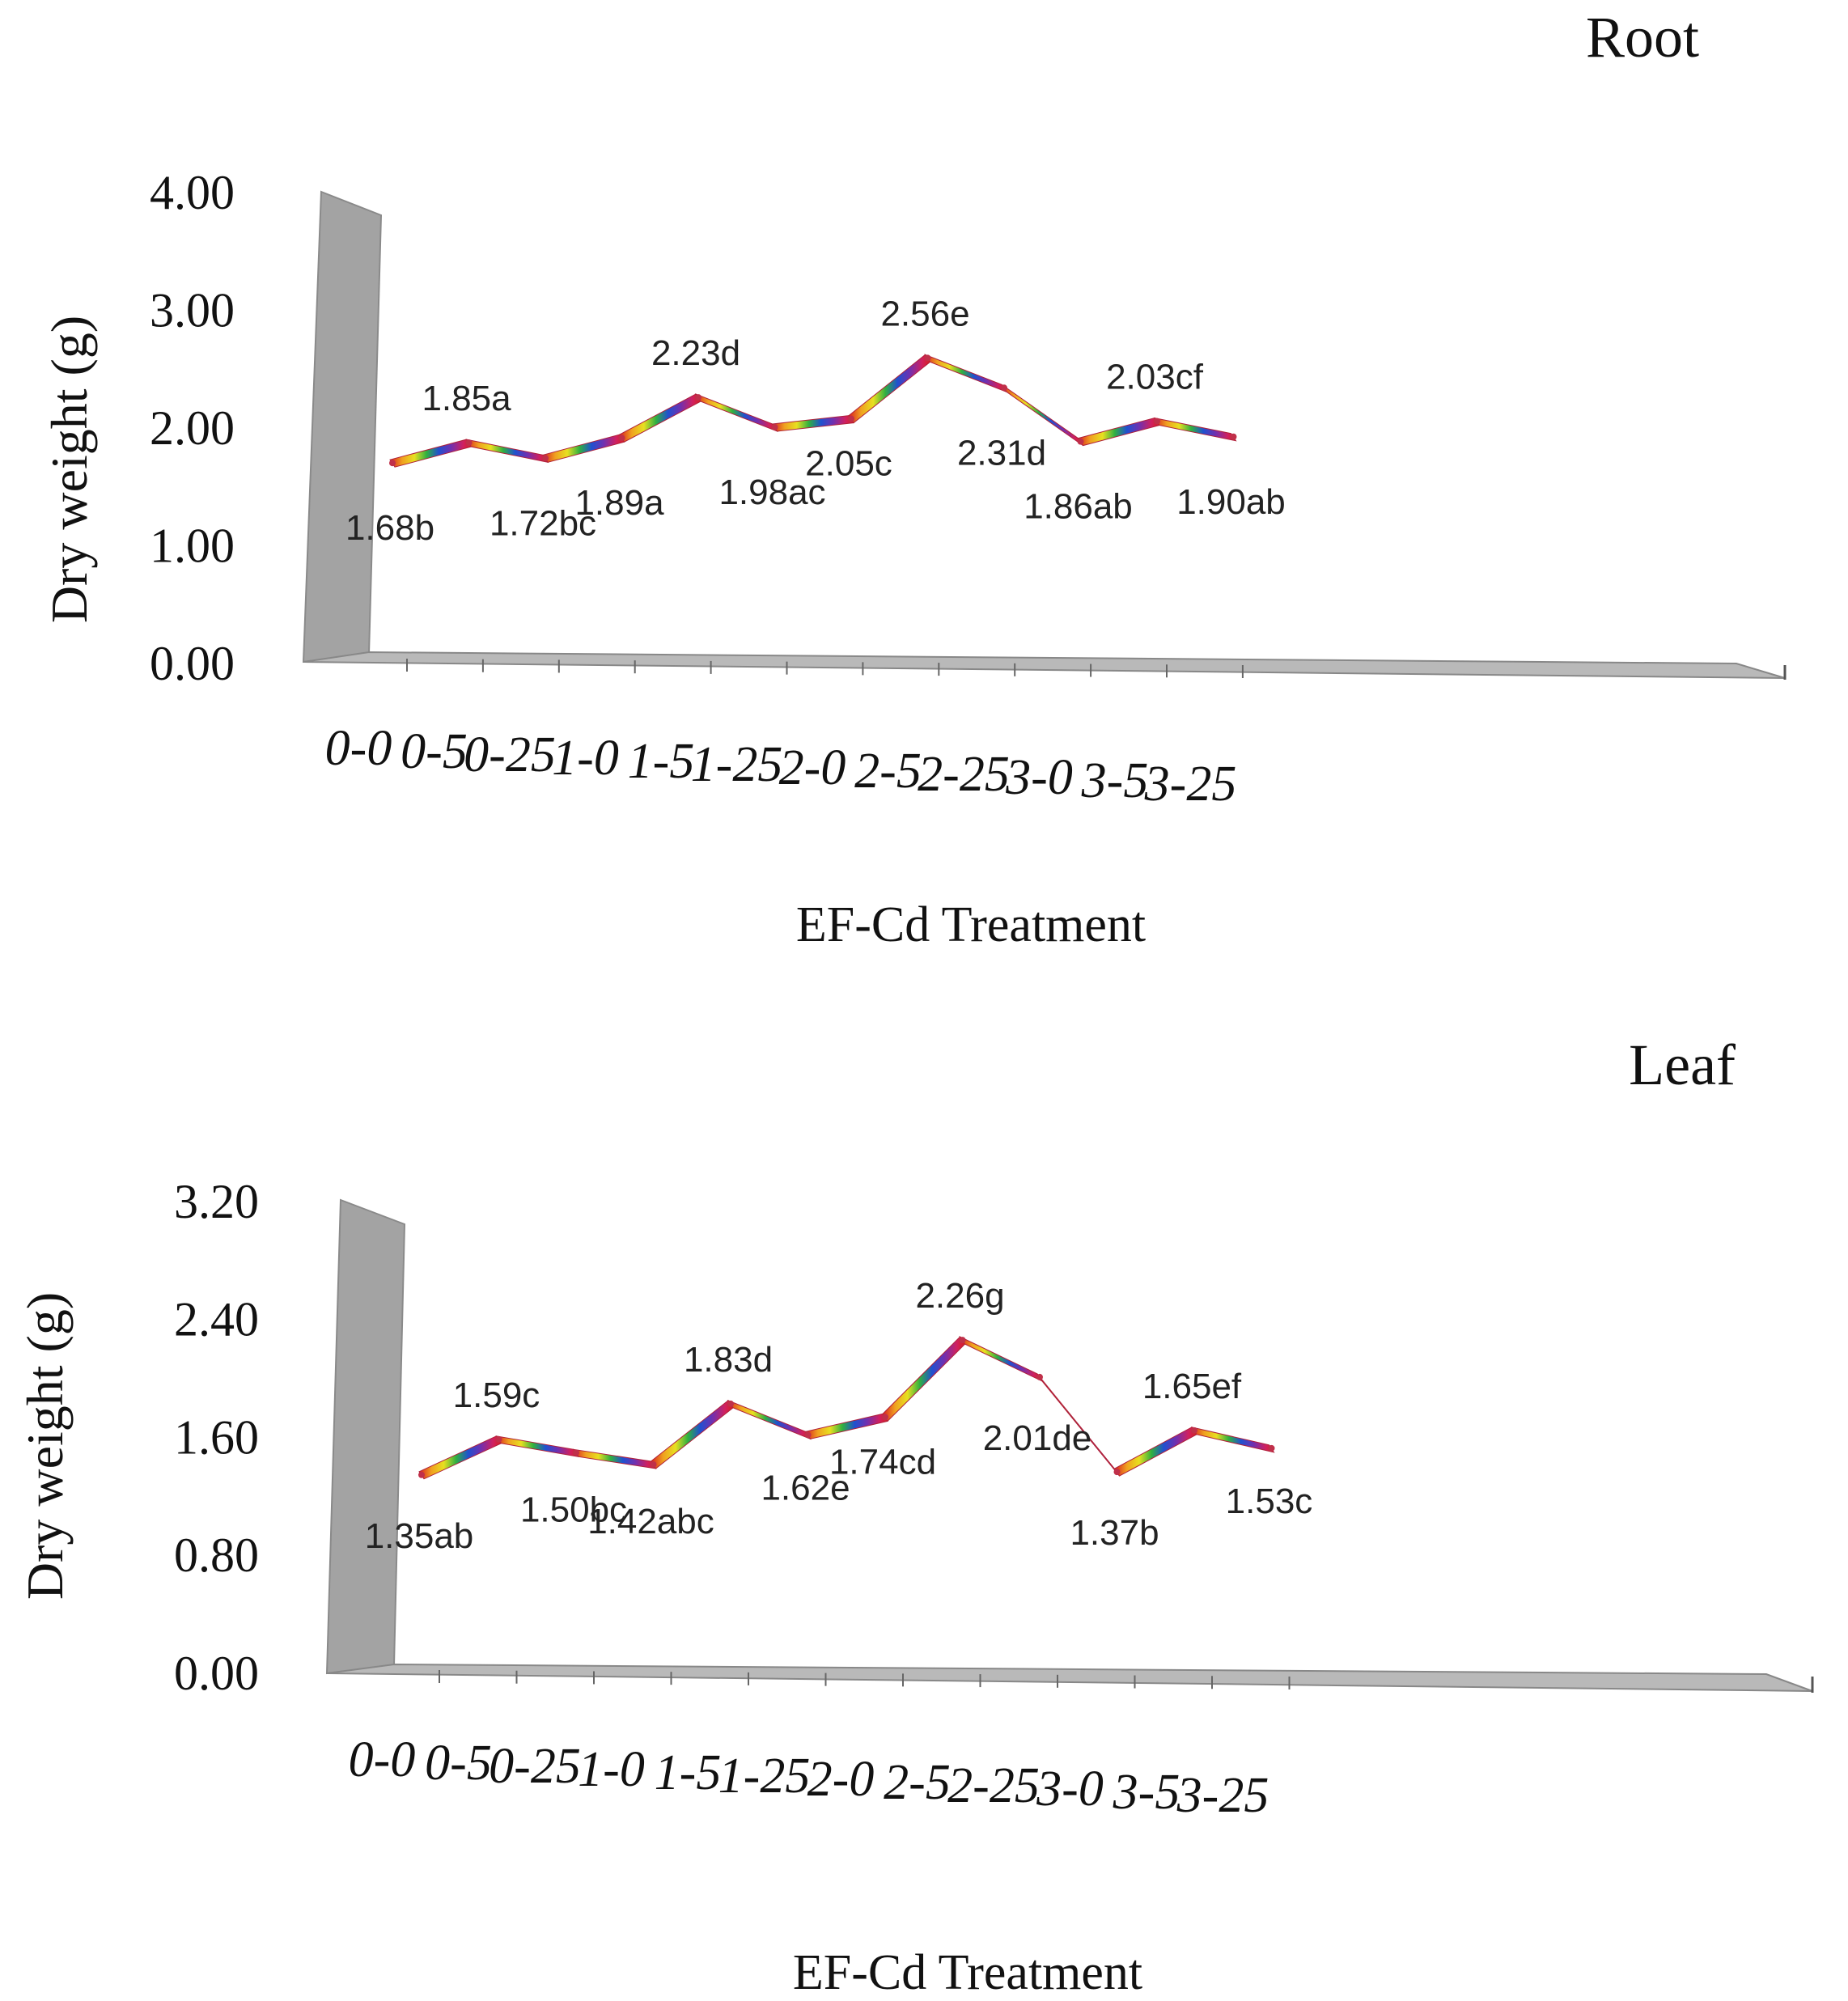  I want to click on data-label: 1.50bc, so click(573, 1510).